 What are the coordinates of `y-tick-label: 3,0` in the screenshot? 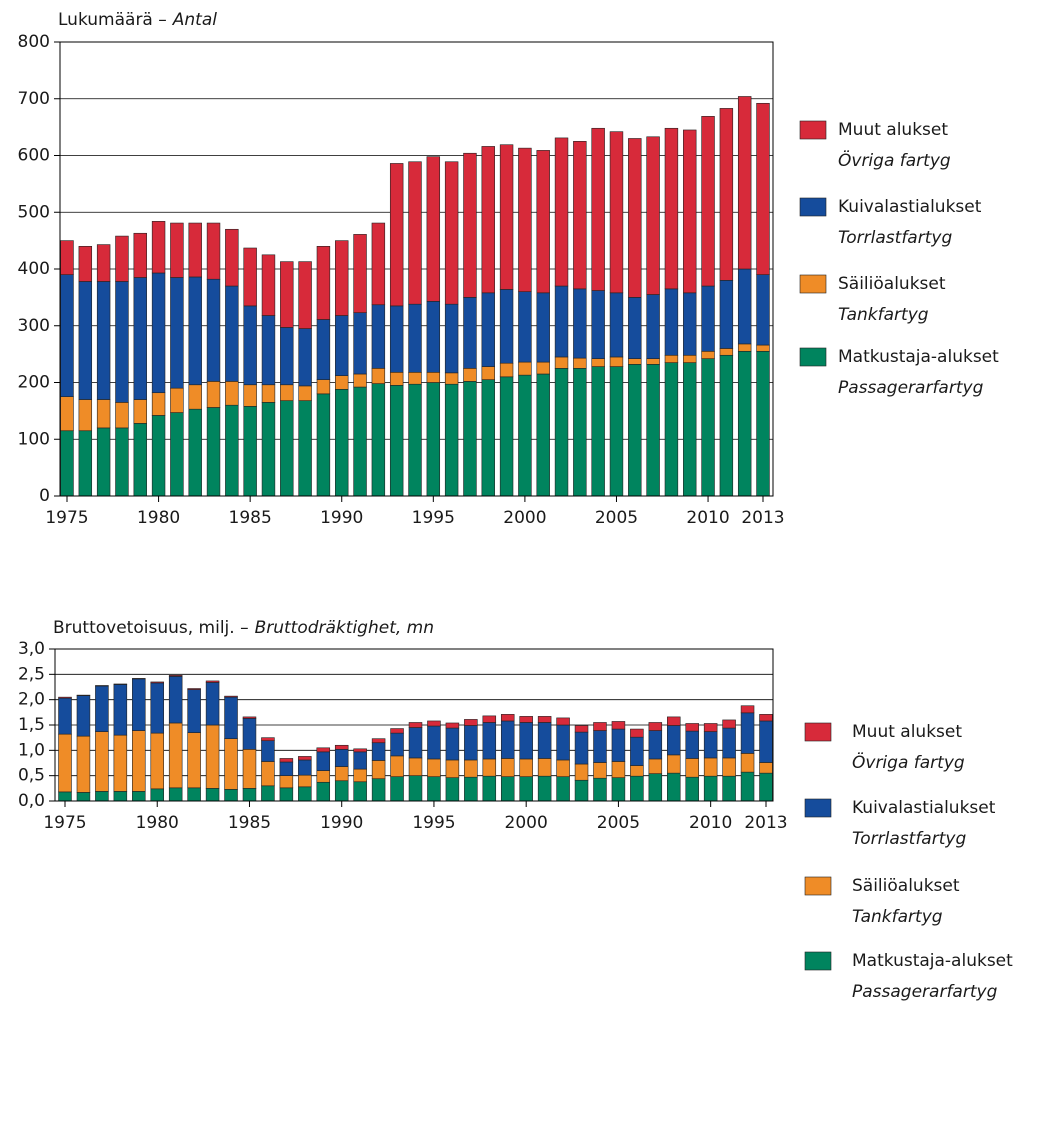 It's located at (31, 649).